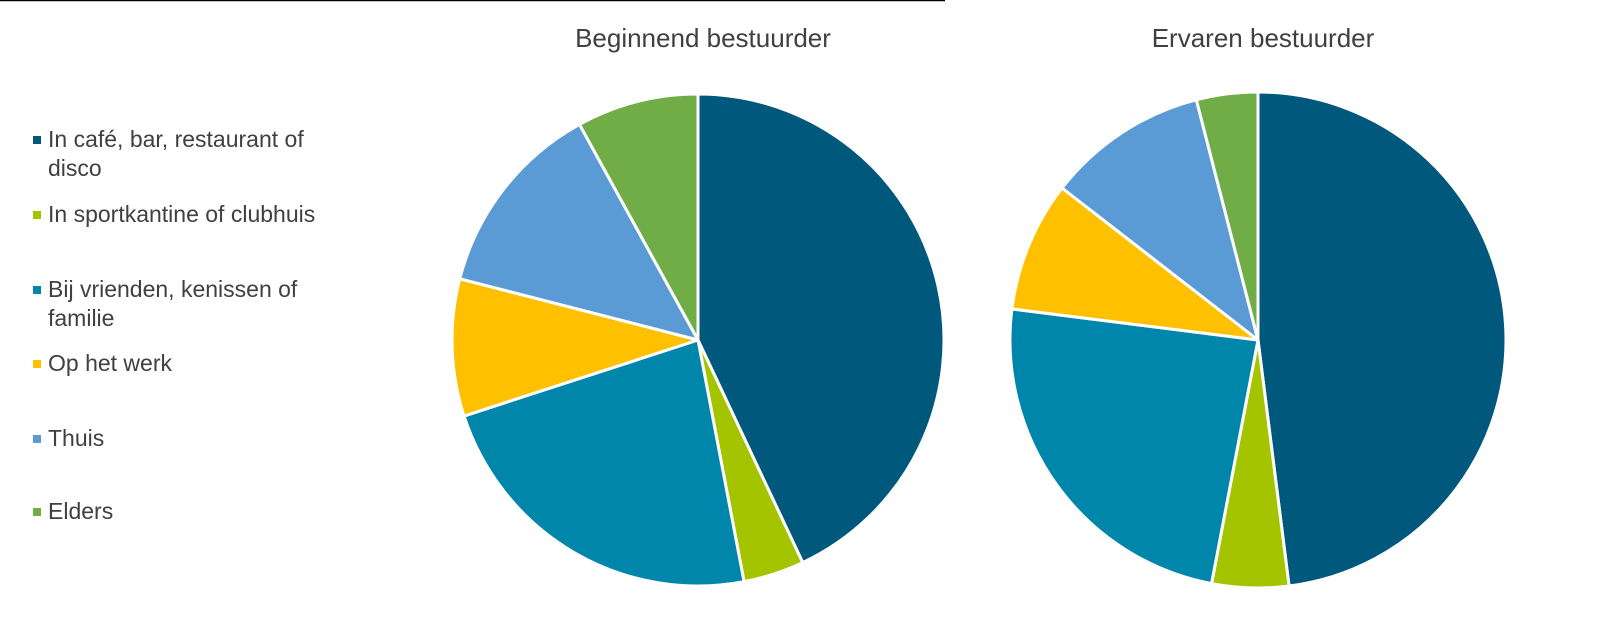 The width and height of the screenshot is (1600, 634). Describe the element at coordinates (195, 511) in the screenshot. I see `legend-item: Elders` at that location.